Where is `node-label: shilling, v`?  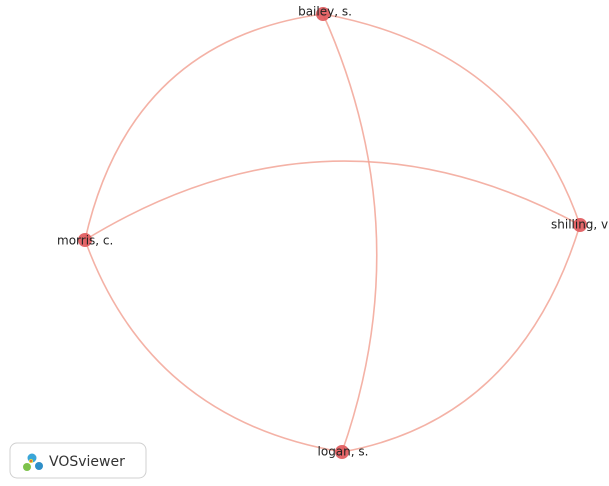 node-label: shilling, v is located at coordinates (579, 225).